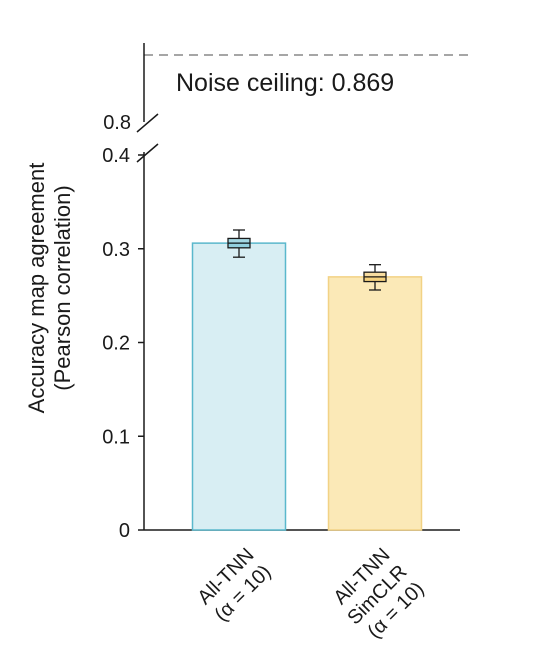 The image size is (535, 664). I want to click on y-tick-label-upper: 0.8, so click(117, 123).